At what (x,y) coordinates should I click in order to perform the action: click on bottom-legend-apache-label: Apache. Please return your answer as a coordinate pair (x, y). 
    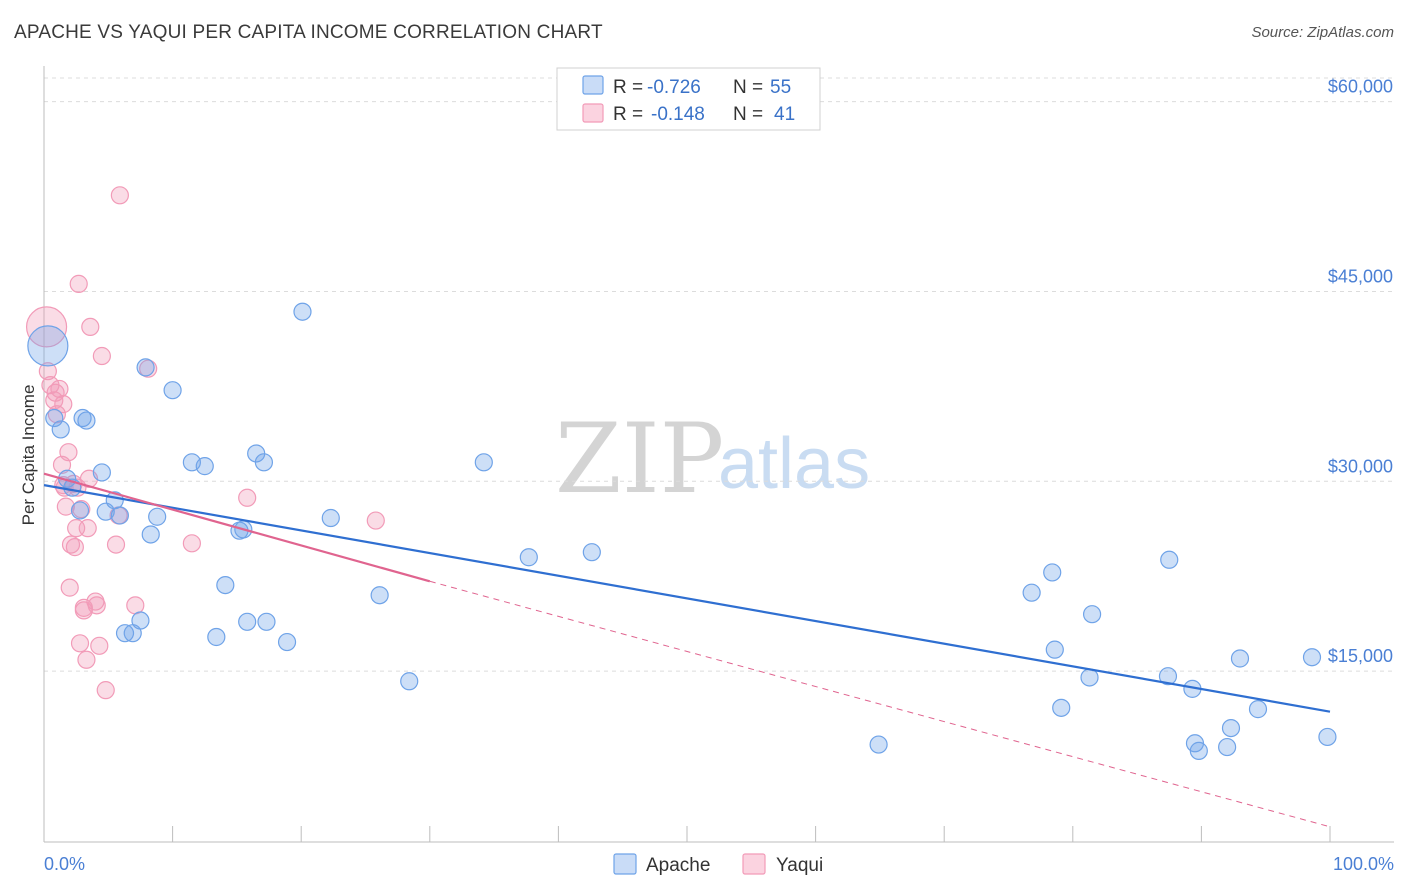
    Looking at the image, I should click on (678, 865).